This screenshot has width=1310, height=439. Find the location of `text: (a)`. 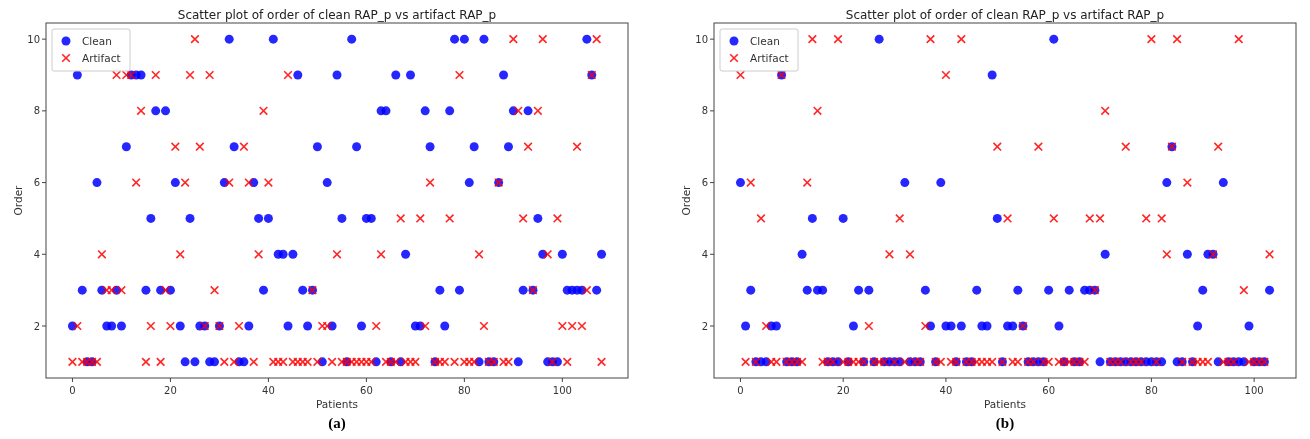

text: (a) is located at coordinates (337, 423).